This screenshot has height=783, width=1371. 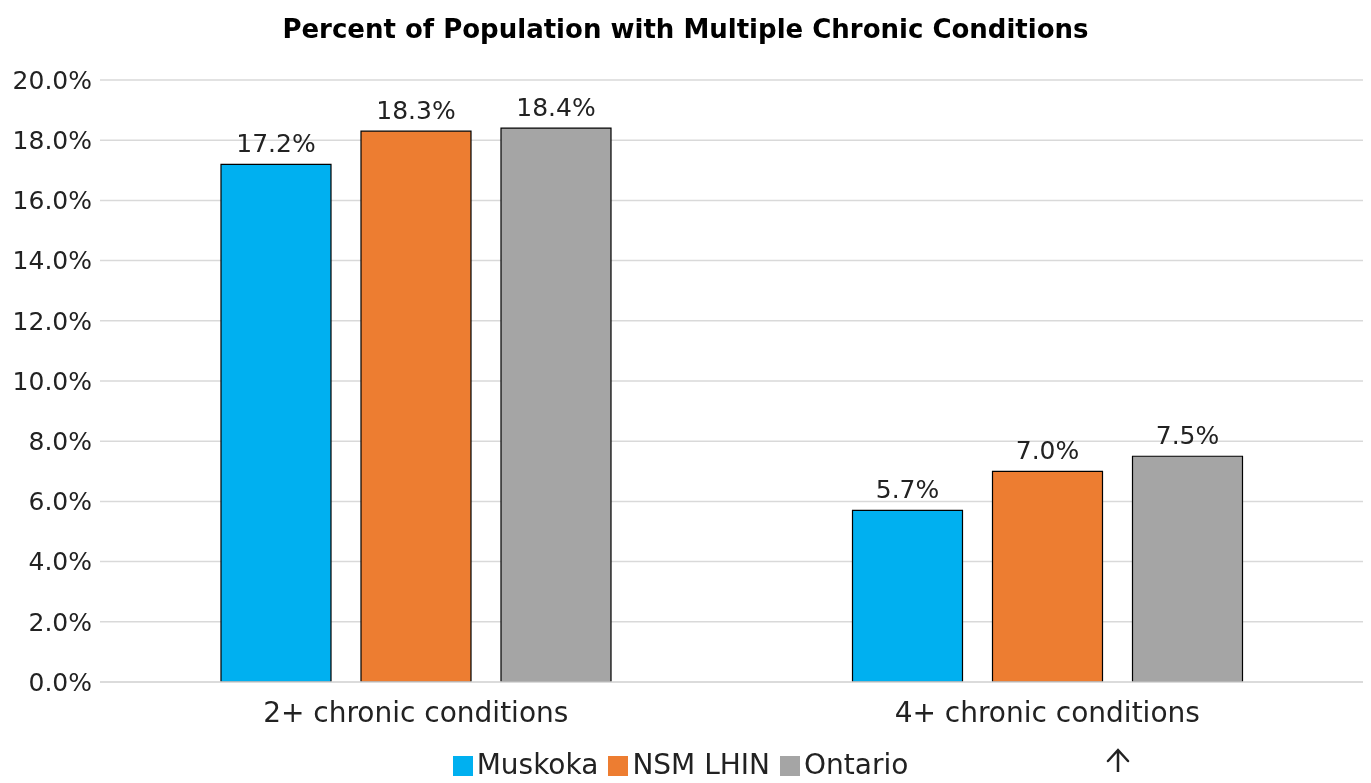 I want to click on y-tick-label: 0.0%, so click(x=60, y=682).